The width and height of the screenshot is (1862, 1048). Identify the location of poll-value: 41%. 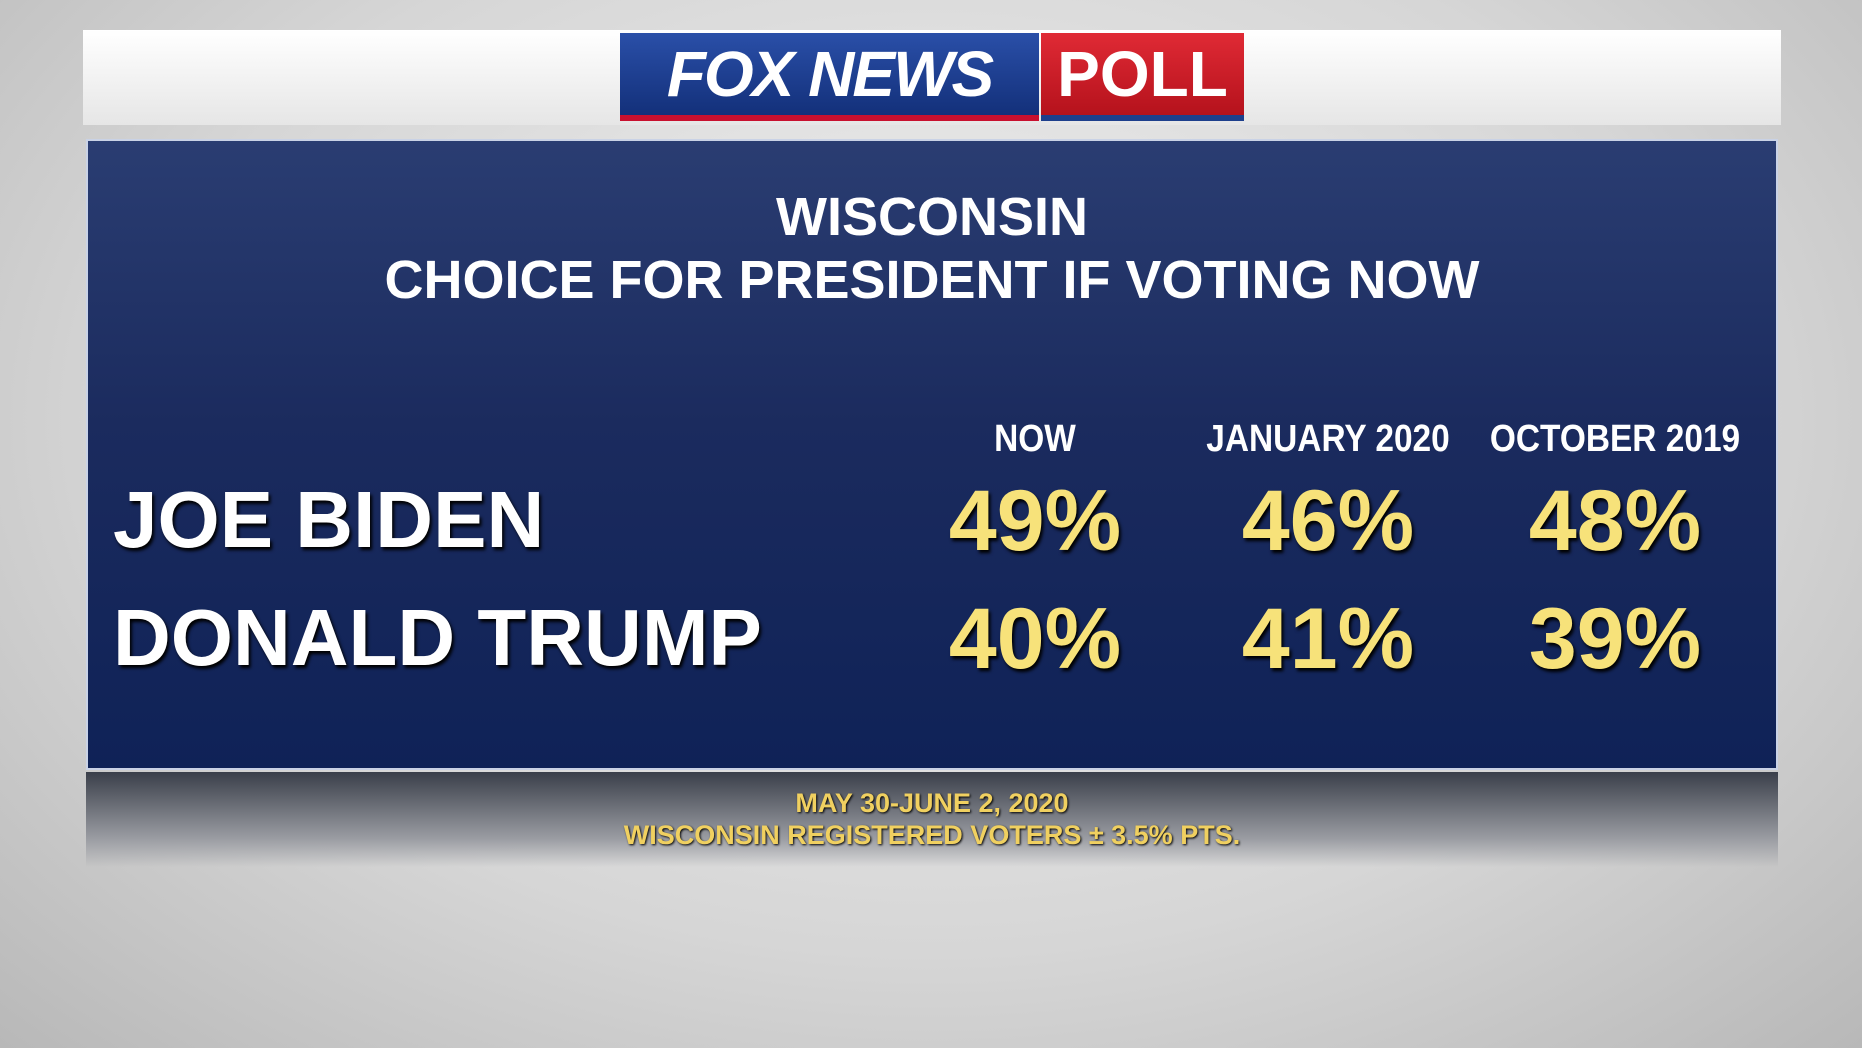
(1328, 639).